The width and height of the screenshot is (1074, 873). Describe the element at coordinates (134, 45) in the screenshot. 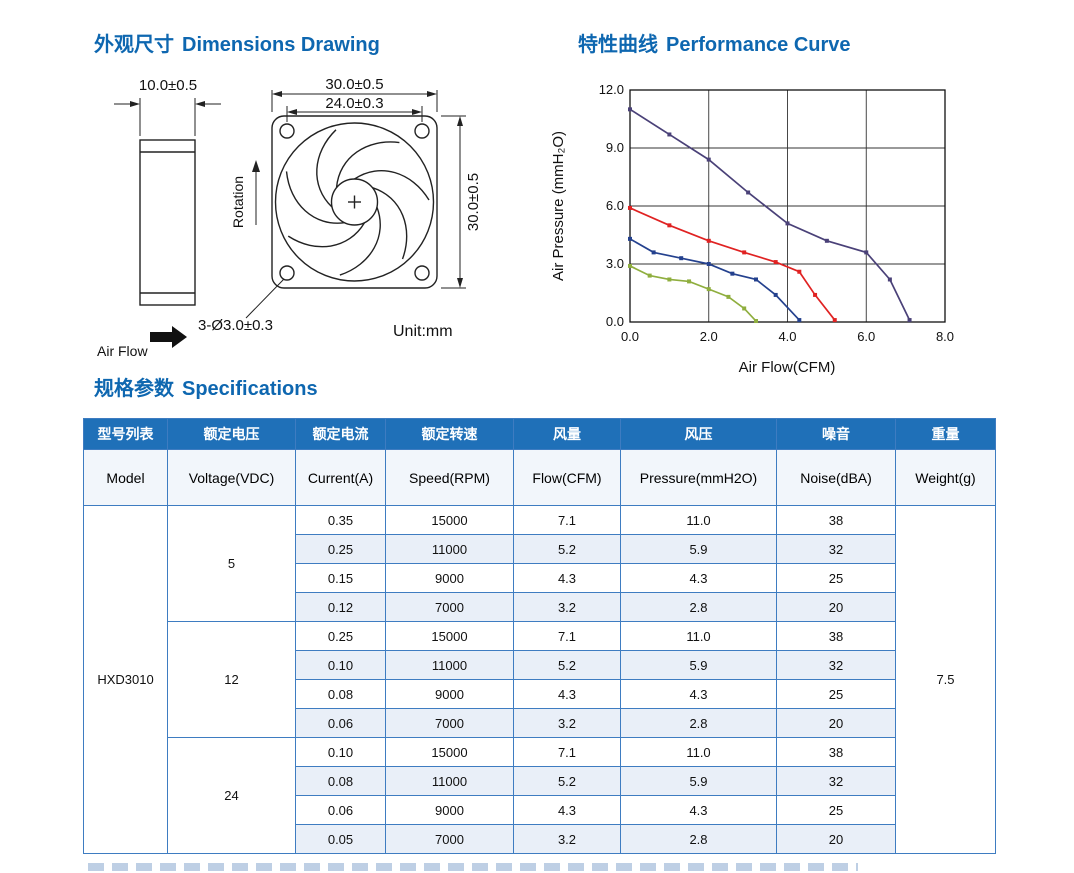

I see `dimensions-heading-cn: 外观尺寸` at that location.